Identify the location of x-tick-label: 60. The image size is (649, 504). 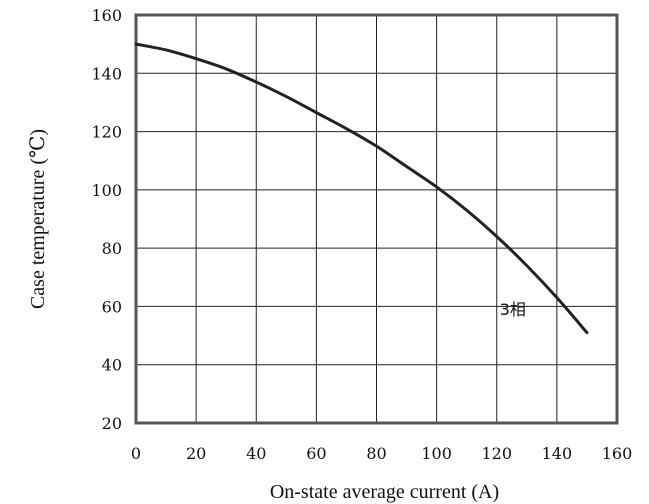
(316, 453).